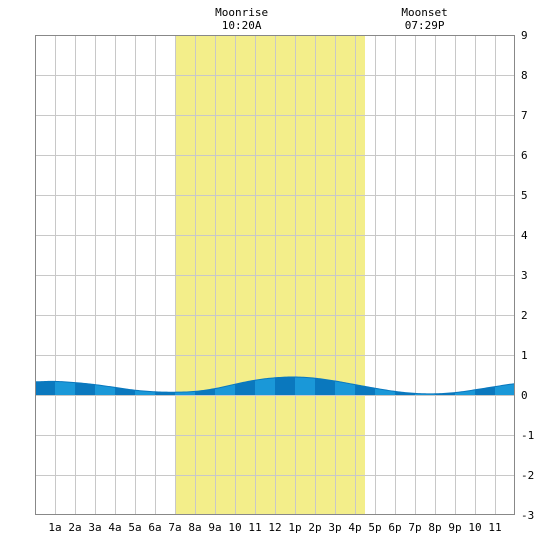 The width and height of the screenshot is (550, 550). Describe the element at coordinates (524, 155) in the screenshot. I see `y-tick-label: 6` at that location.